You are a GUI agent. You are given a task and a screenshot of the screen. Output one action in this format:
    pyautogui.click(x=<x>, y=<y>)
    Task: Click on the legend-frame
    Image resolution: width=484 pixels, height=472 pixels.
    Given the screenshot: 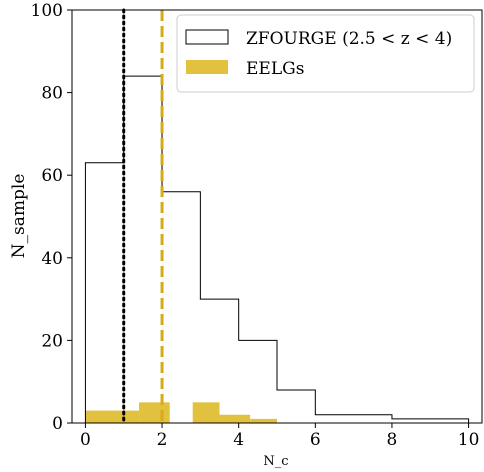 What is the action you would take?
    pyautogui.click(x=325, y=53)
    